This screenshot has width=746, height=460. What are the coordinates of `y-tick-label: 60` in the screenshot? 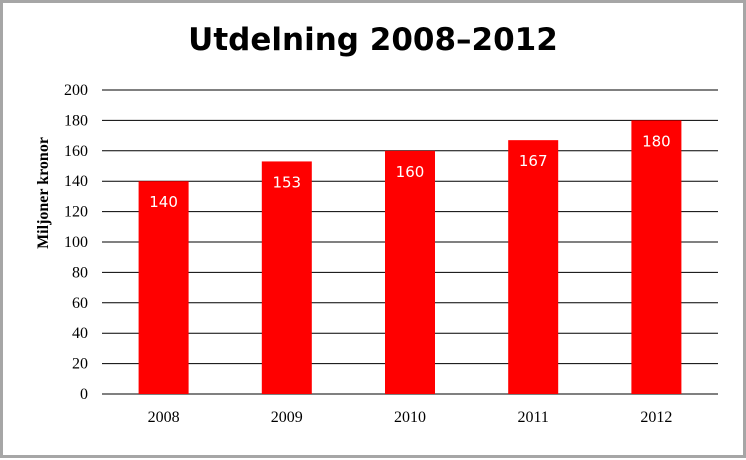 It's located at (80, 303).